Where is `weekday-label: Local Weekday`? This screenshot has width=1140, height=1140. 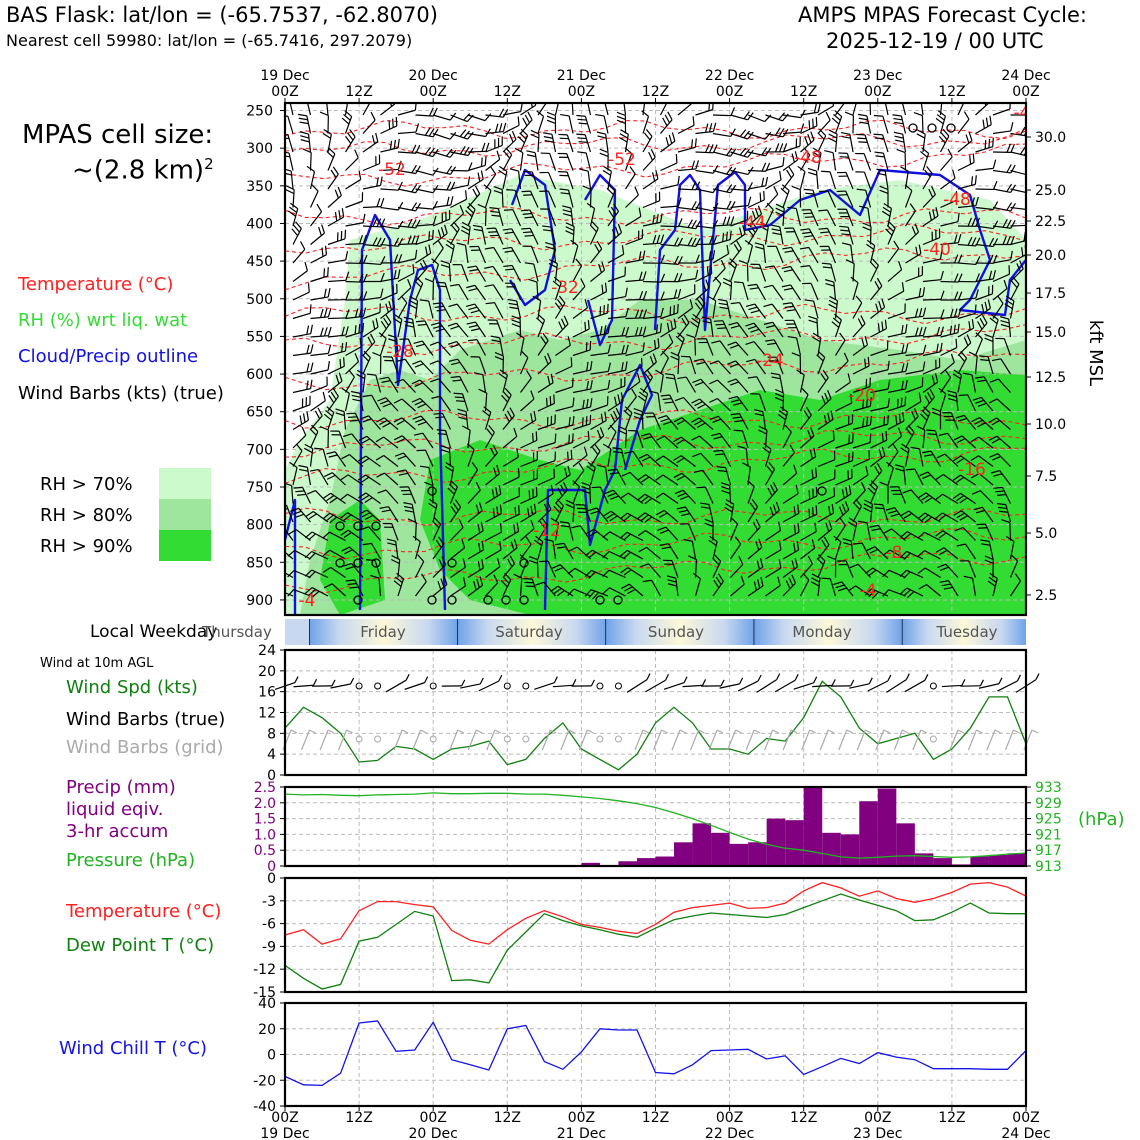 weekday-label: Local Weekday is located at coordinates (154, 632).